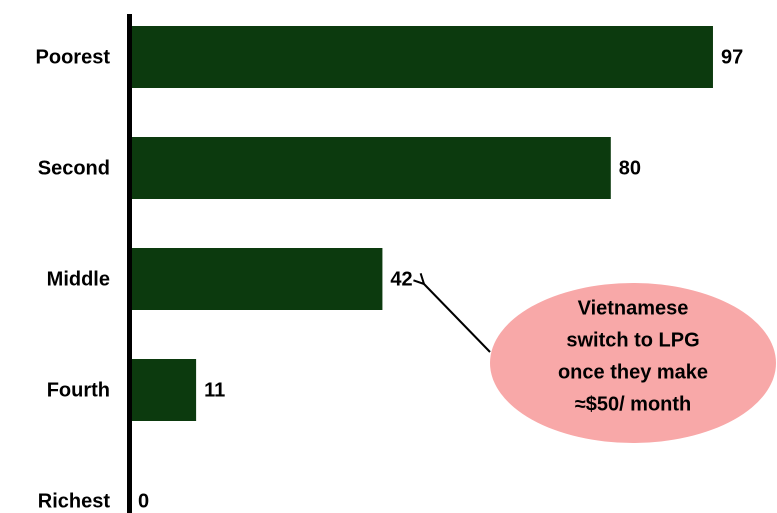  Describe the element at coordinates (143, 501) in the screenshot. I see `value-label: 0` at that location.